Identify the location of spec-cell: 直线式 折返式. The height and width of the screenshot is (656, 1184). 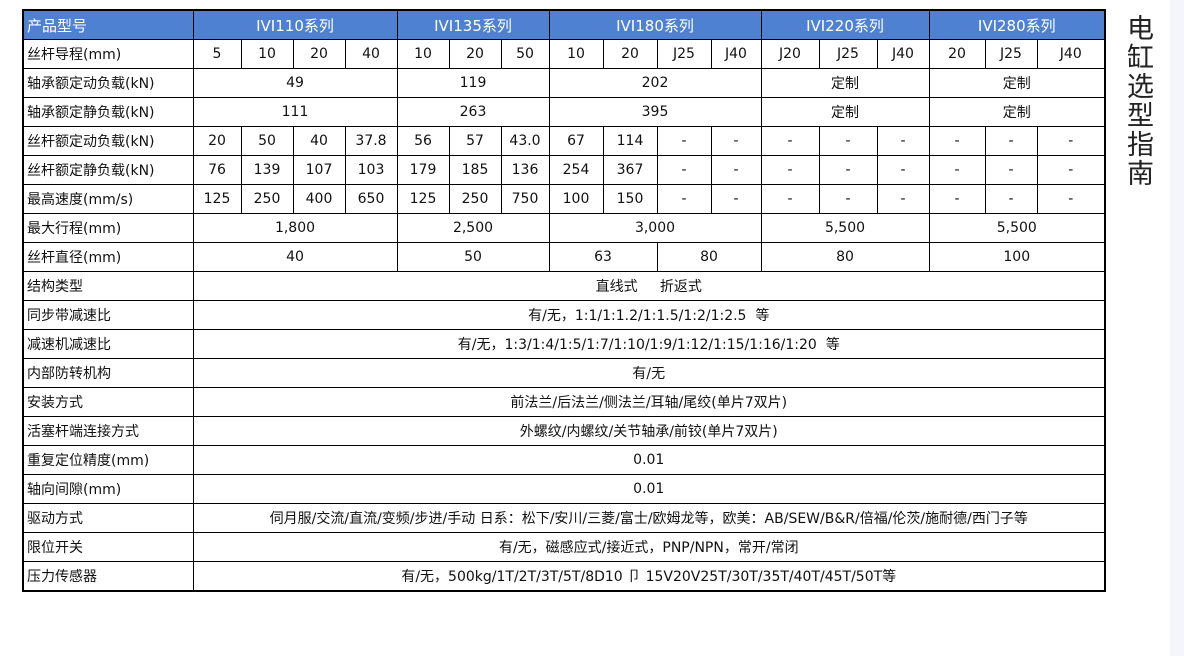
(649, 286).